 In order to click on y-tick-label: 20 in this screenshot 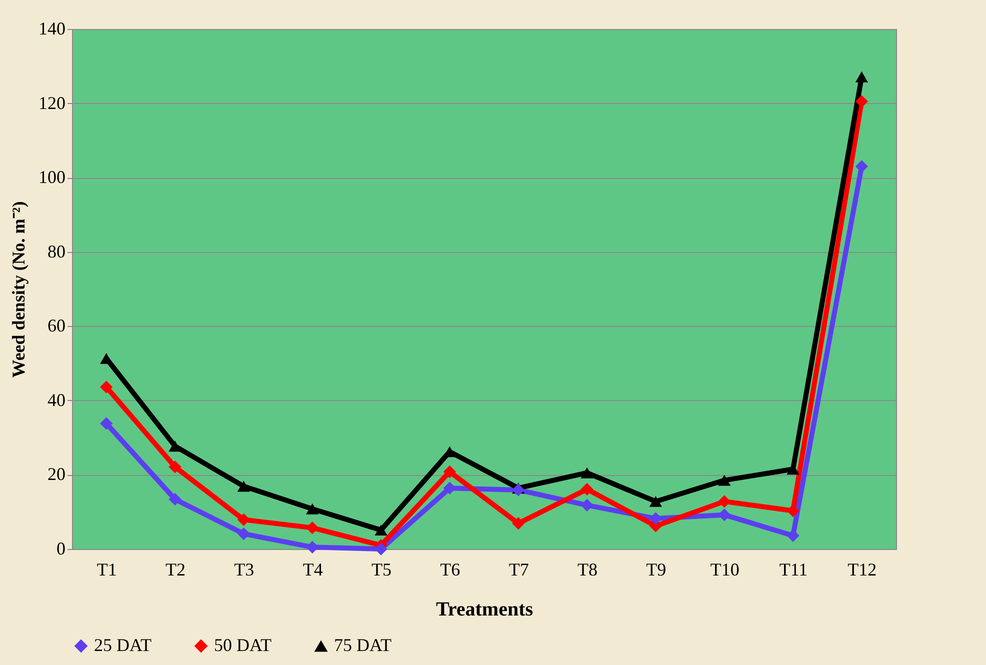, I will do `click(57, 474)`.